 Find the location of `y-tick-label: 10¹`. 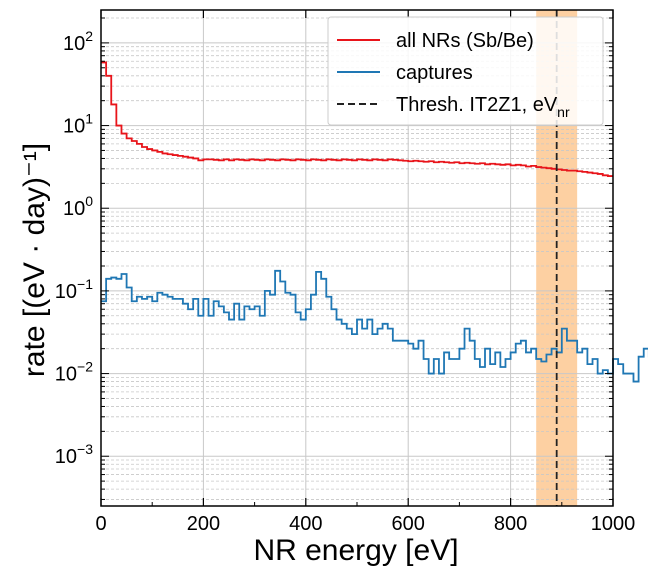

y-tick-label: 10¹ is located at coordinates (78, 124).